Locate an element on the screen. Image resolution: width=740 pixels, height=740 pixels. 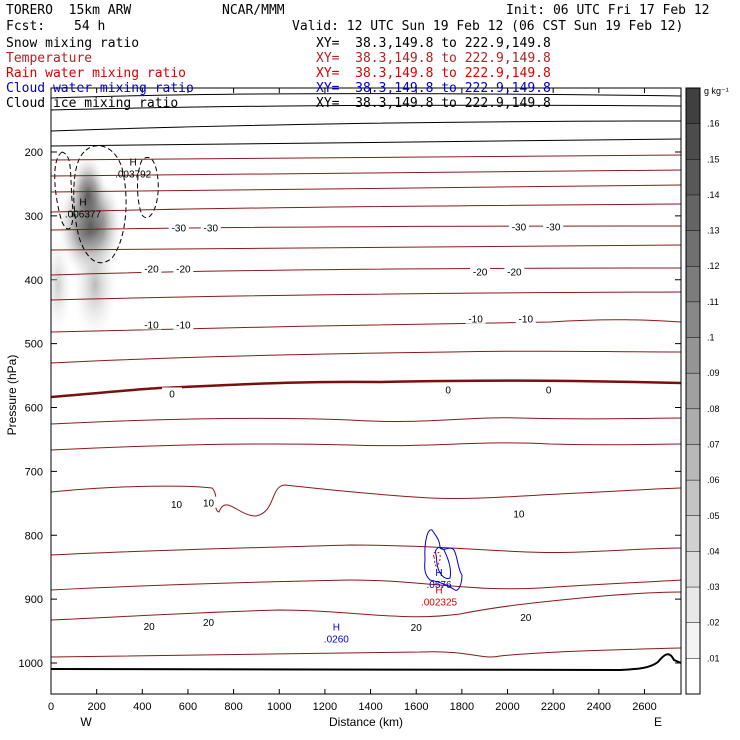
colorbar-tick-label: .15 is located at coordinates (713, 159).